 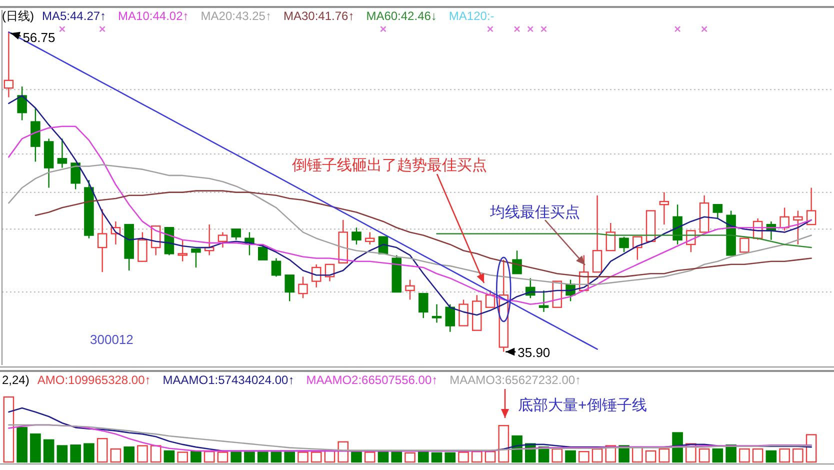 I want to click on annotation: 35.90, so click(x=534, y=352).